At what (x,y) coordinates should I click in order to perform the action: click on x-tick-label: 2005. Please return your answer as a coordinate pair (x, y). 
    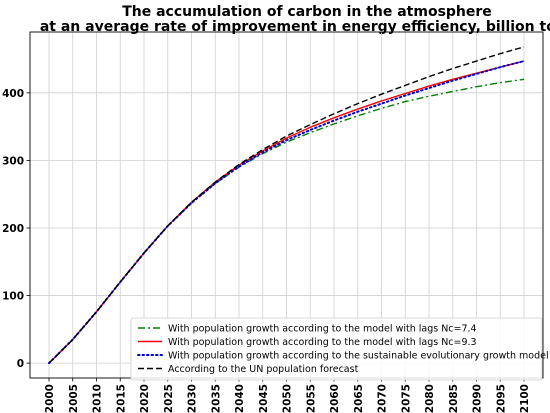
    Looking at the image, I should click on (74, 398).